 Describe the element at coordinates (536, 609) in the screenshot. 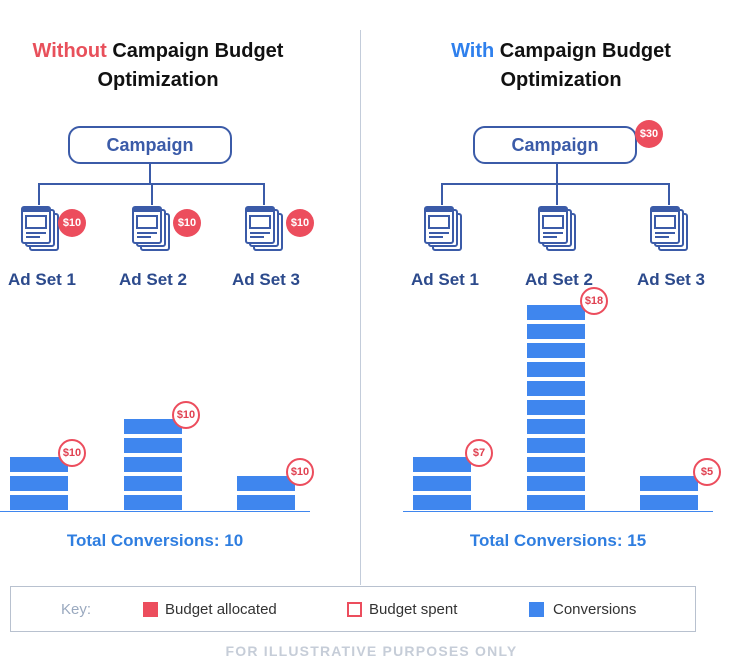

I see `conversions-swatch` at that location.